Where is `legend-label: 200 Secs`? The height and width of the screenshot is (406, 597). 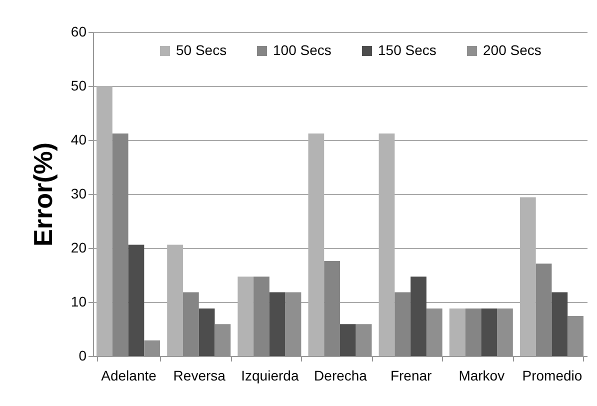 legend-label: 200 Secs is located at coordinates (512, 50).